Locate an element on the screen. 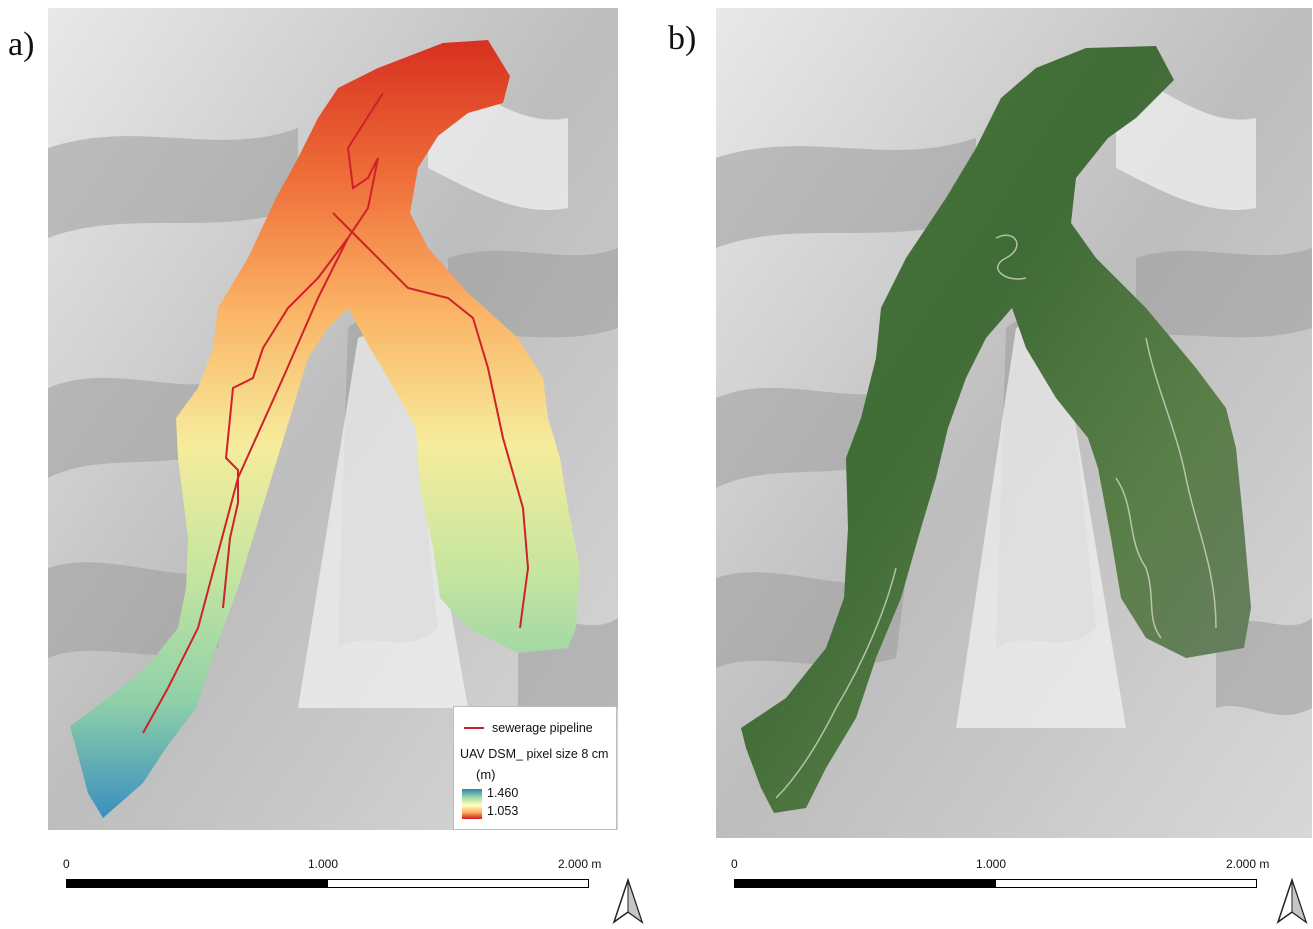 Image resolution: width=1313 pixels, height=929 pixels. scale-b-black-segment is located at coordinates (865, 883).